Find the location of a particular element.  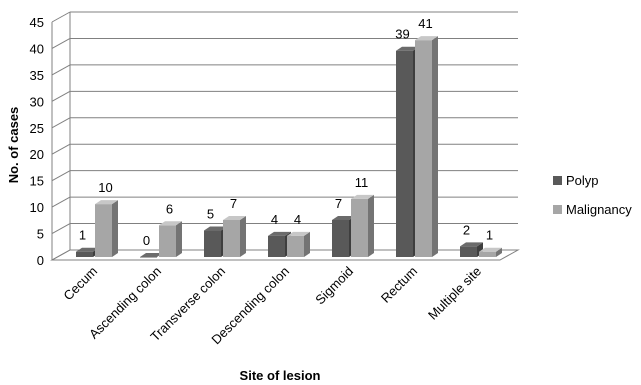

y-tick-label: 20 is located at coordinates (37, 154).